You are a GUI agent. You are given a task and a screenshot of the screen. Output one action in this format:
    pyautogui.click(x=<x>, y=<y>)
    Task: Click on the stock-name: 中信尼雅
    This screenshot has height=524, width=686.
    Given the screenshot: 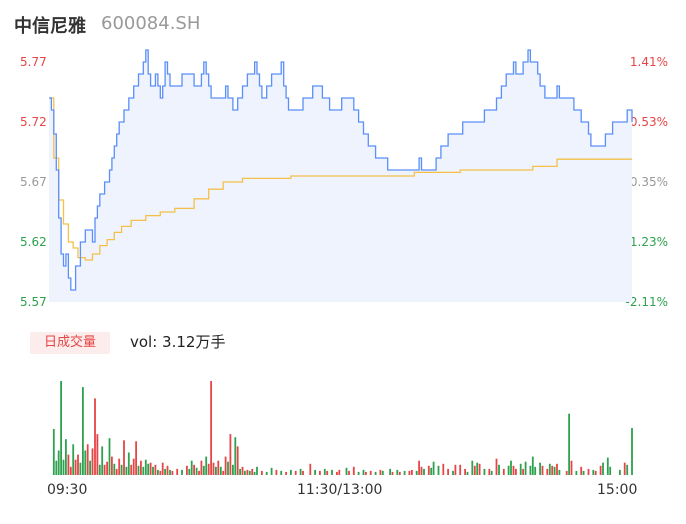 What is the action you would take?
    pyautogui.click(x=50, y=26)
    